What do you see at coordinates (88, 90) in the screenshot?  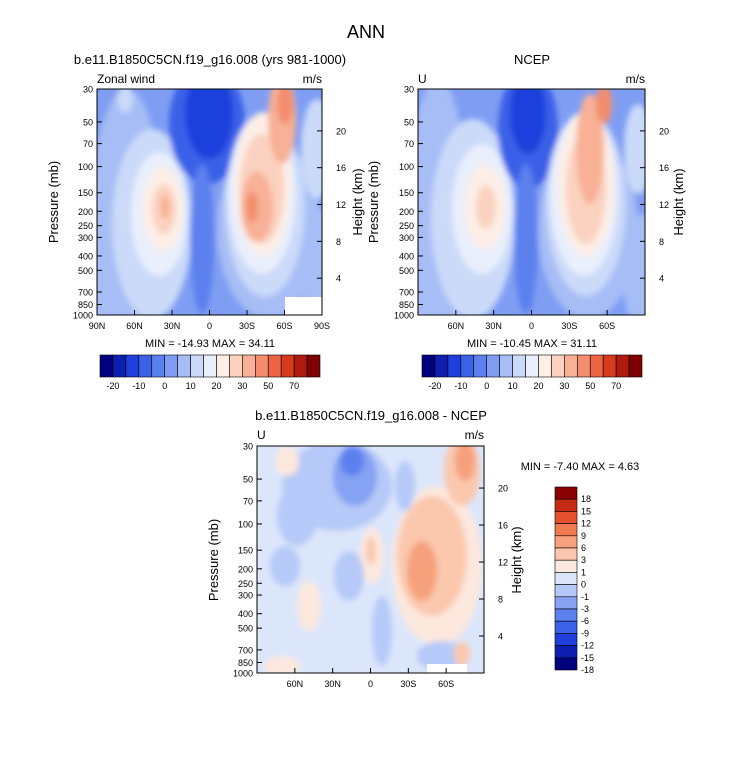 I see `pressure-tick-label: 30` at bounding box center [88, 90].